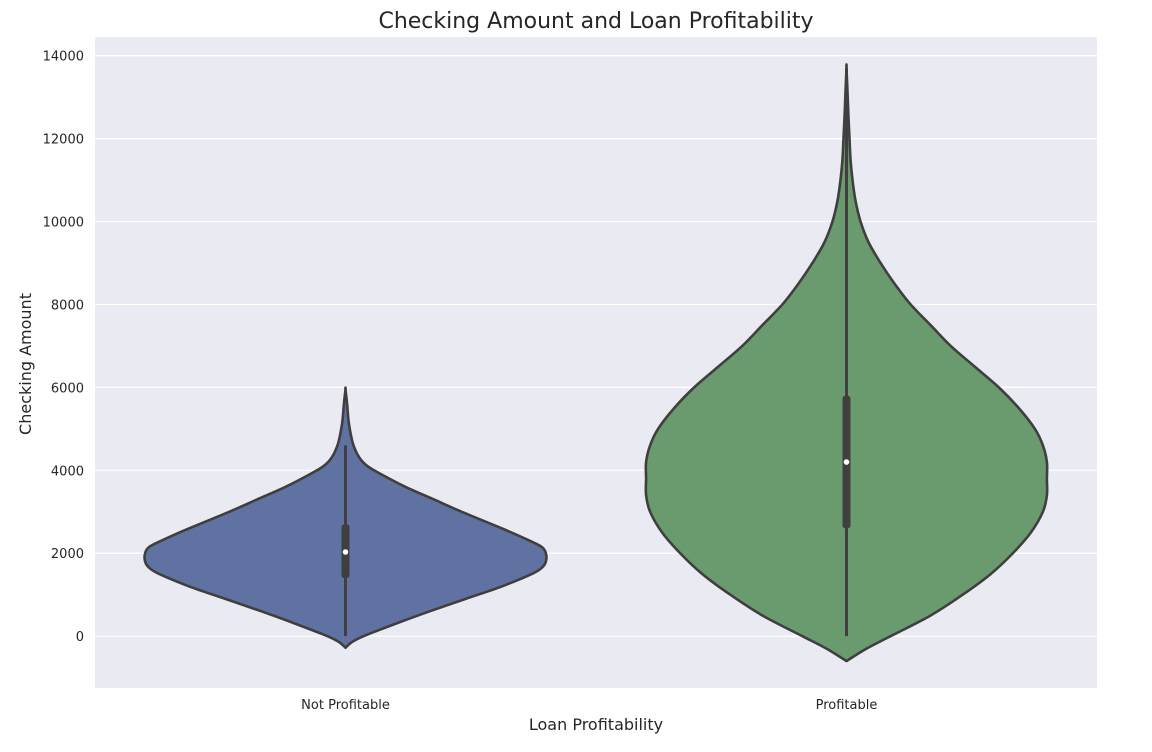  Describe the element at coordinates (67, 305) in the screenshot. I see `y-tick-label: 8000` at that location.